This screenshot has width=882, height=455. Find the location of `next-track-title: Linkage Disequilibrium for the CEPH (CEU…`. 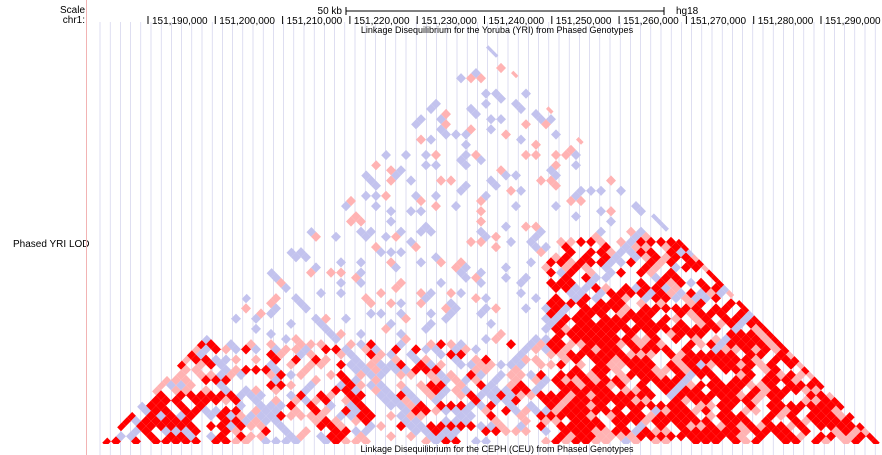

next-track-title: Linkage Disequilibrium for the CEPH (CEU… is located at coordinates (497, 449).